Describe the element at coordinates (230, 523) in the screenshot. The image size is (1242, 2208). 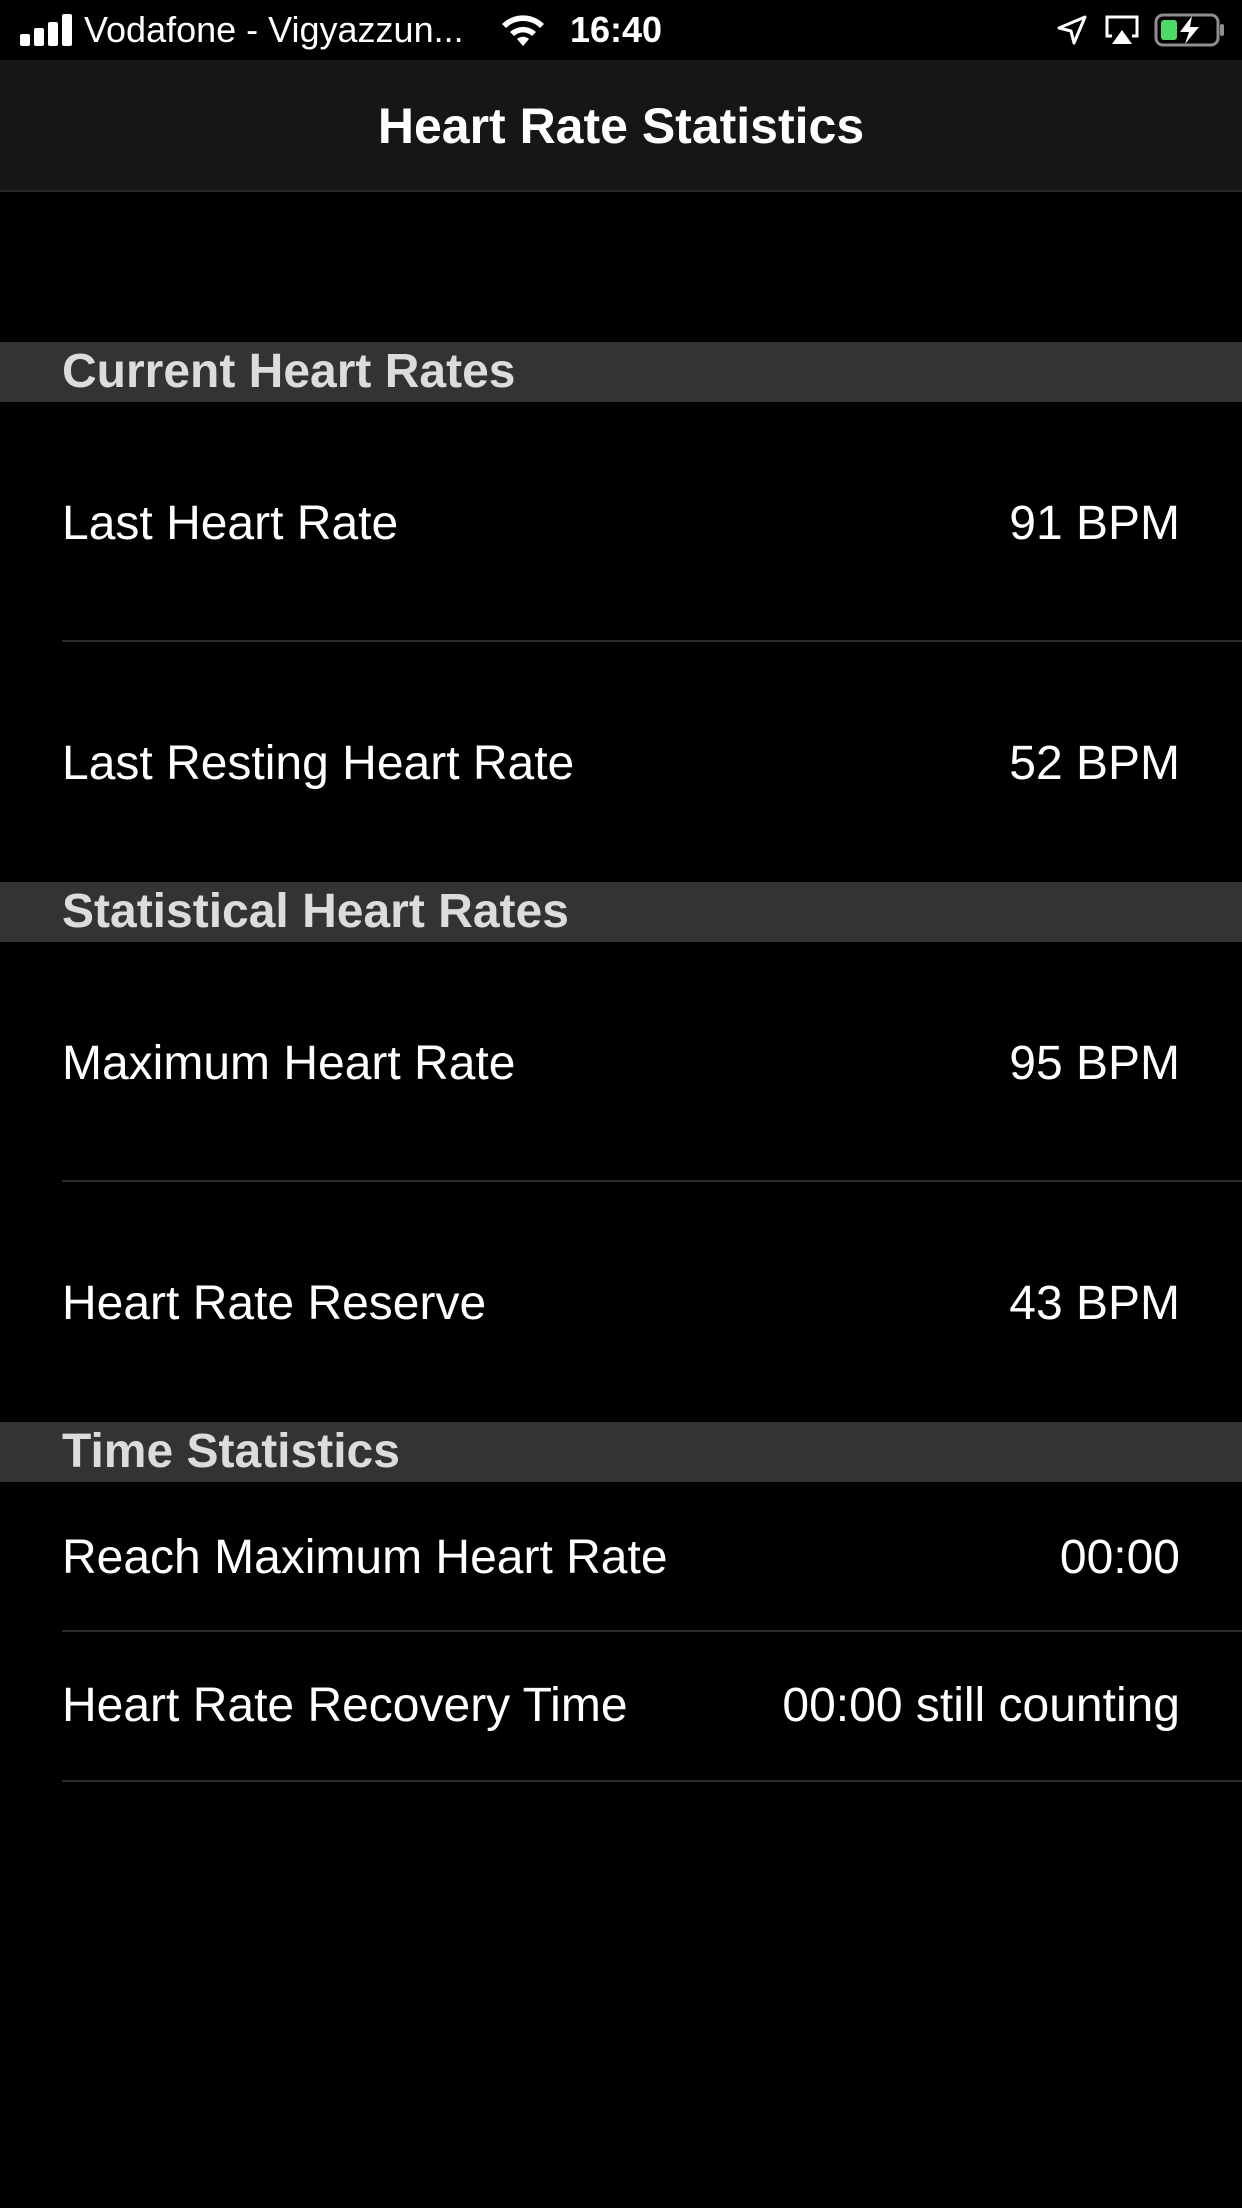
I see `row-label: Last Heart Rate` at that location.